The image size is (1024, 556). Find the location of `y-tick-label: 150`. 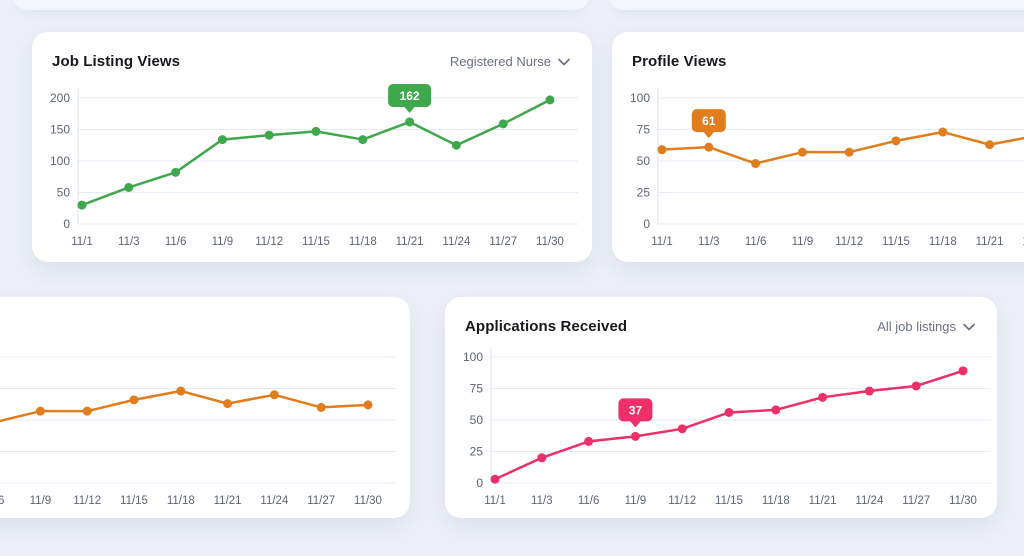

y-tick-label: 150 is located at coordinates (60, 130).